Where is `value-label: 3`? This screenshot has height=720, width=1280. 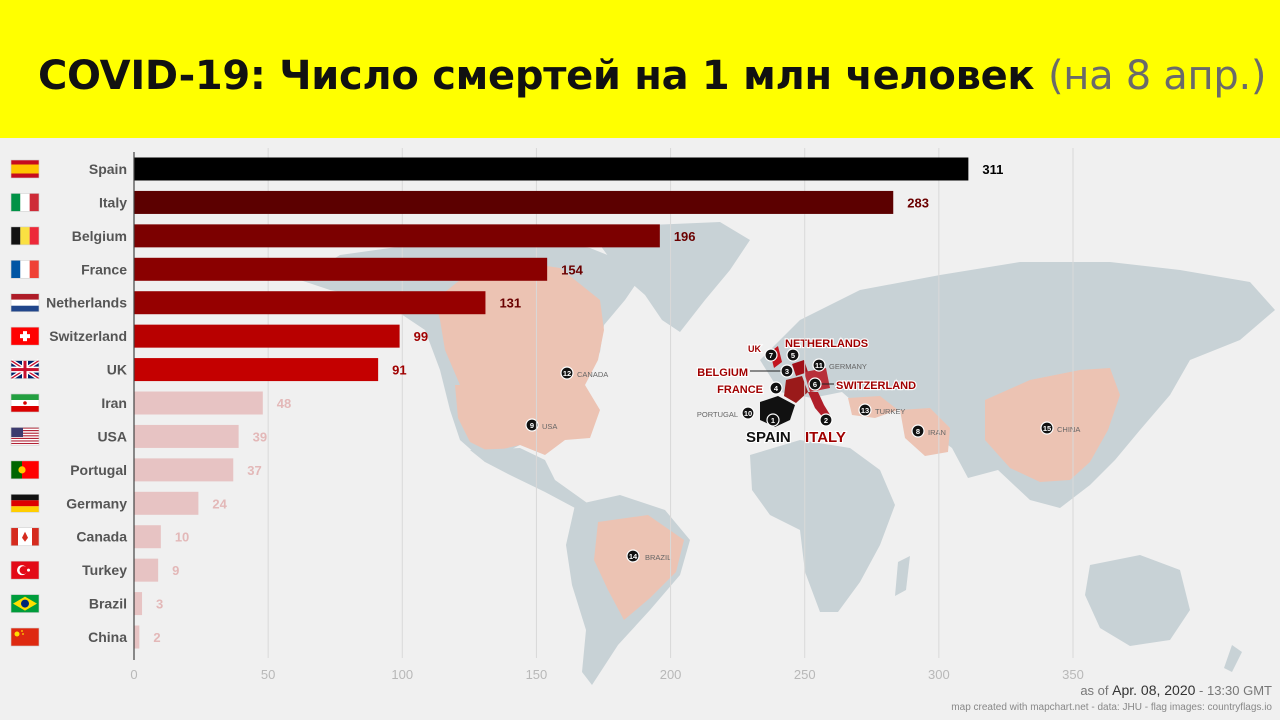 value-label: 3 is located at coordinates (159, 604).